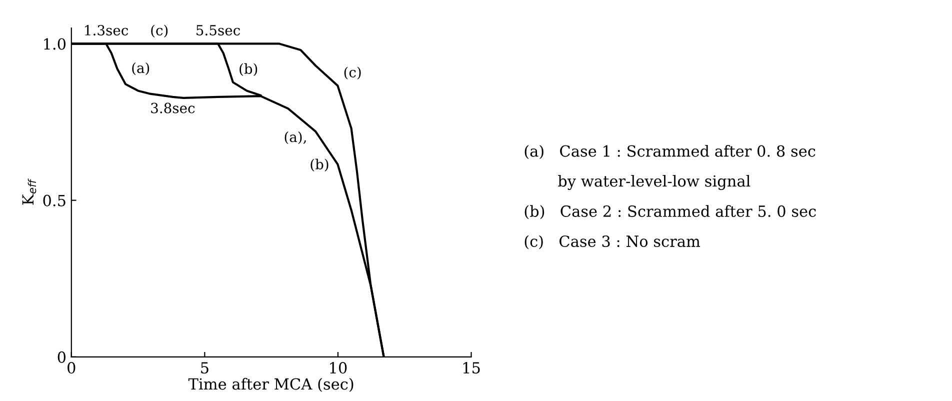 The width and height of the screenshot is (952, 401). Describe the element at coordinates (471, 368) in the screenshot. I see `x-tick-label: 15` at that location.